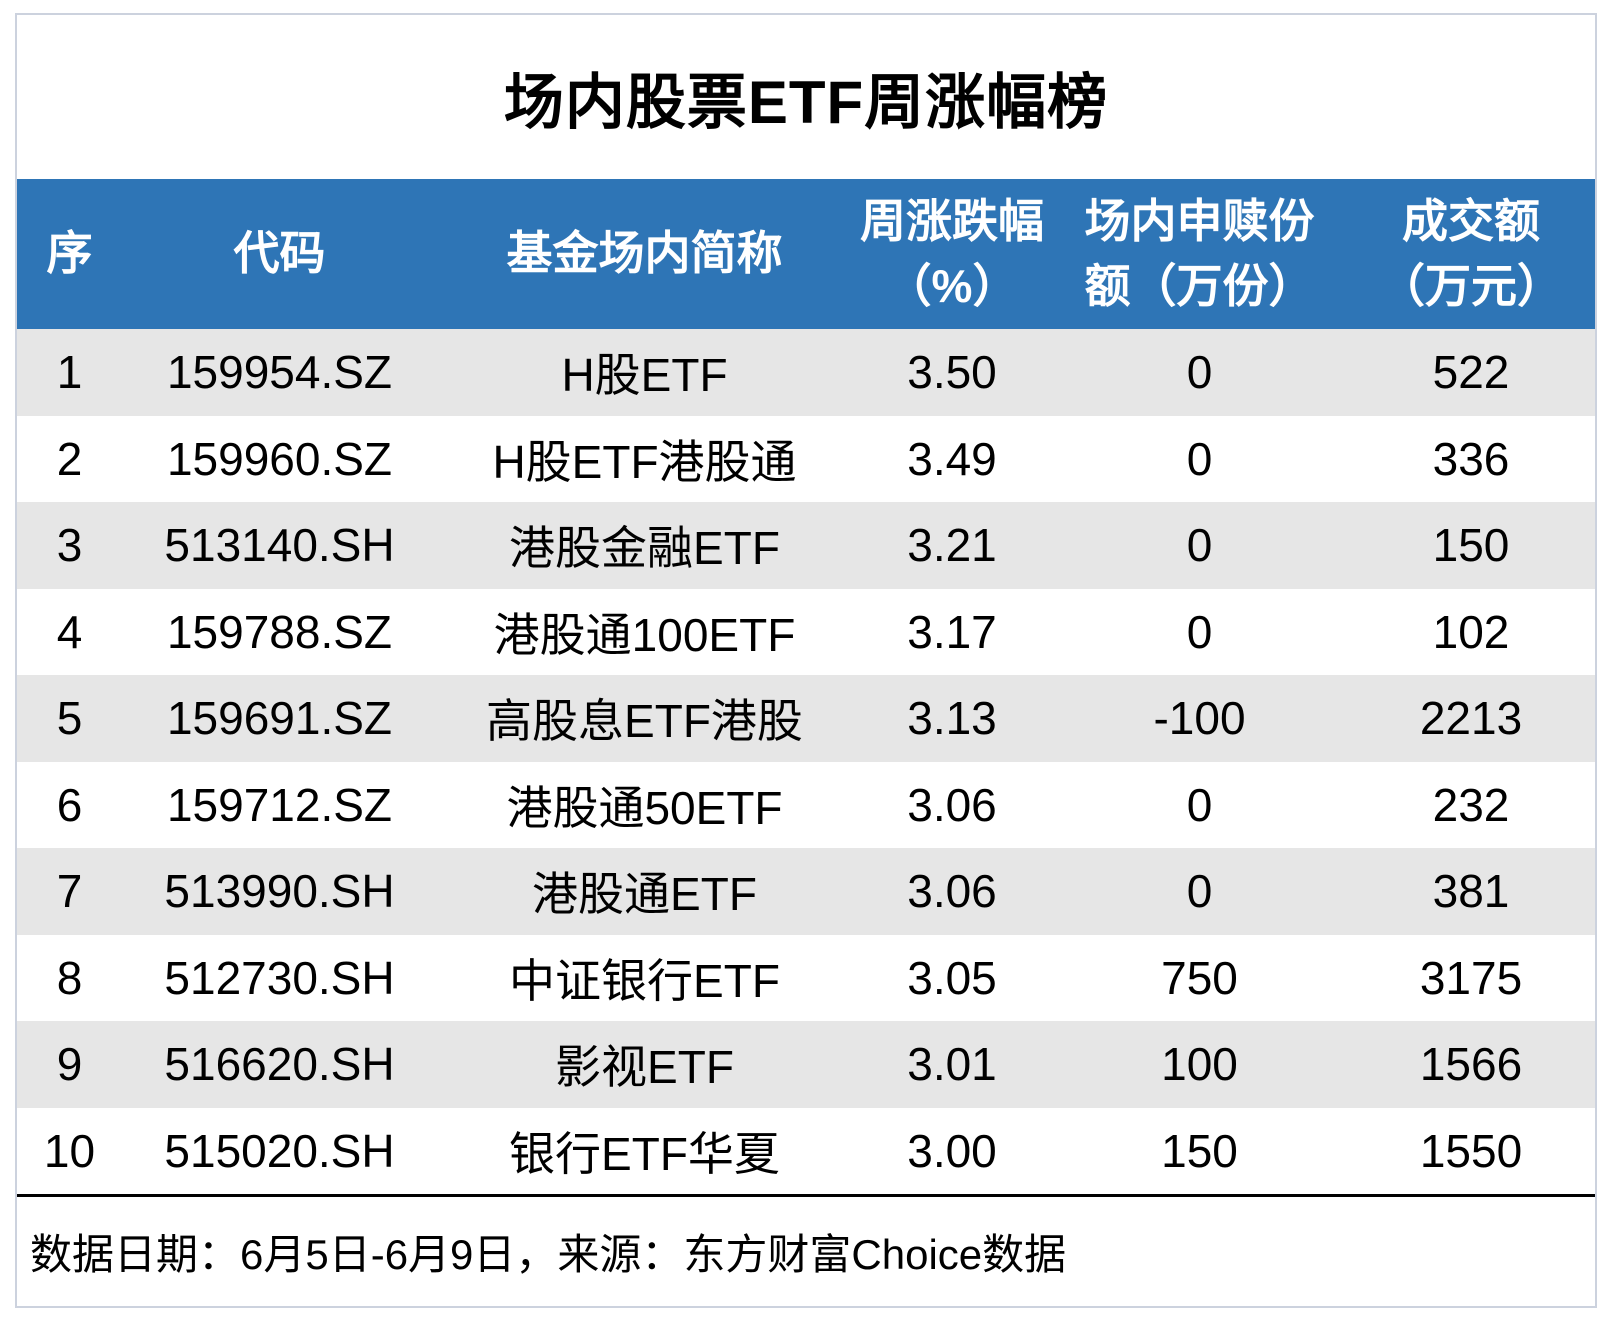 This screenshot has height=1330, width=1612. What do you see at coordinates (644, 461) in the screenshot?
I see `cell-name: H股ETF港股通` at bounding box center [644, 461].